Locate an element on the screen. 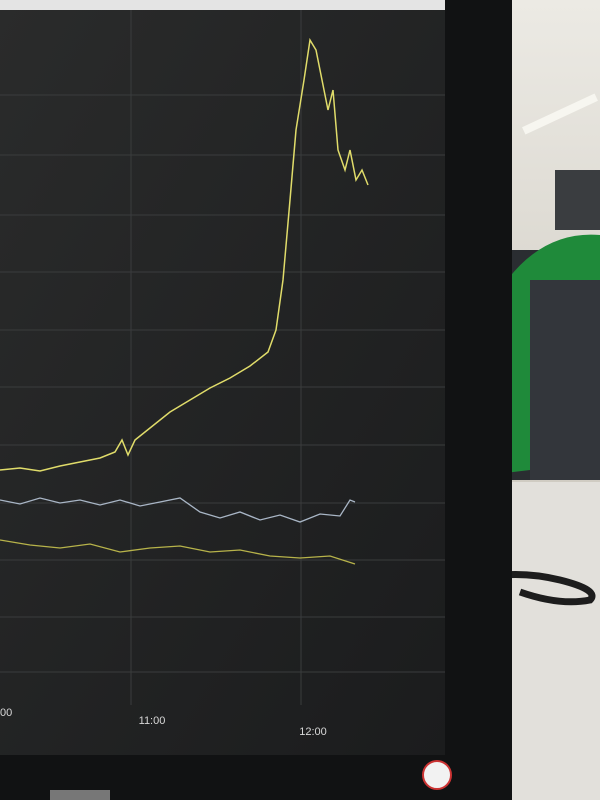  phone-cord is located at coordinates (537, 588).